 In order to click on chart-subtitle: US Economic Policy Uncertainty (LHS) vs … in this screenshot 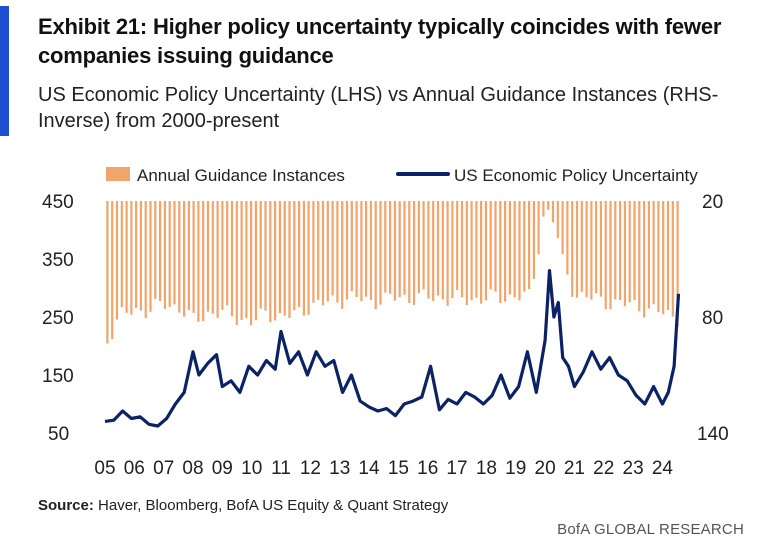, I will do `click(378, 108)`.